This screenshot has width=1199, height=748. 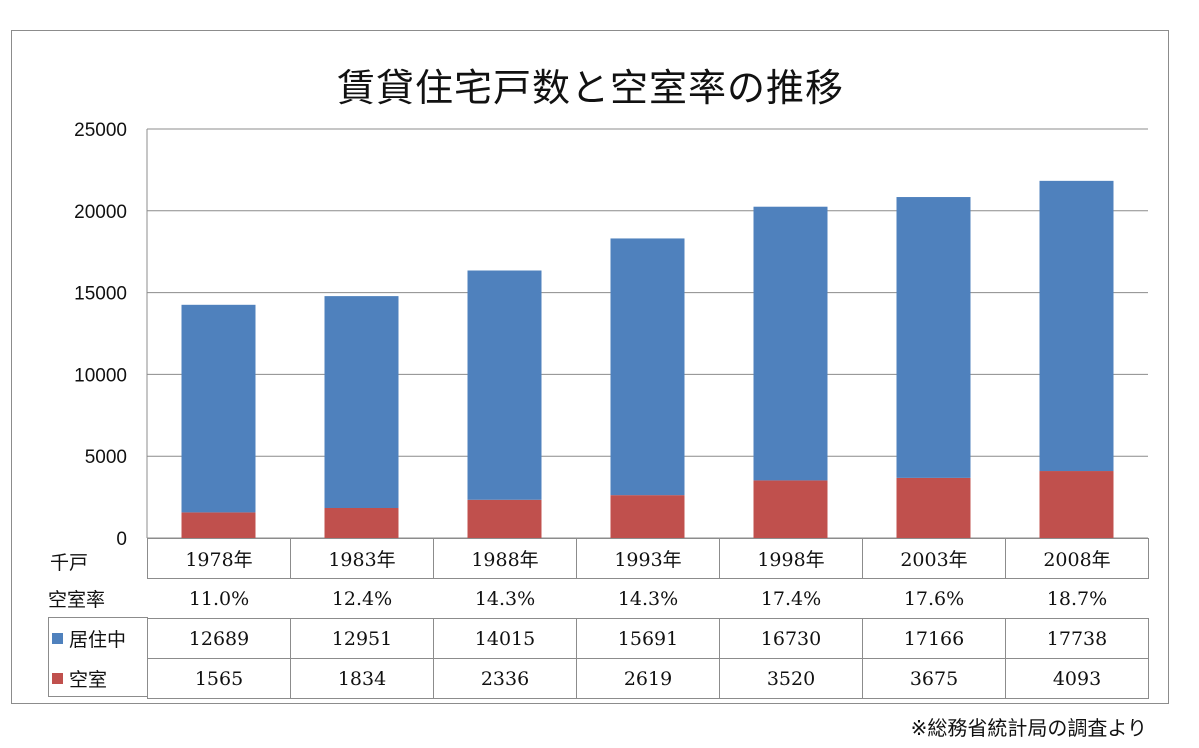 I want to click on y-tick-label: 0, so click(x=121, y=539).